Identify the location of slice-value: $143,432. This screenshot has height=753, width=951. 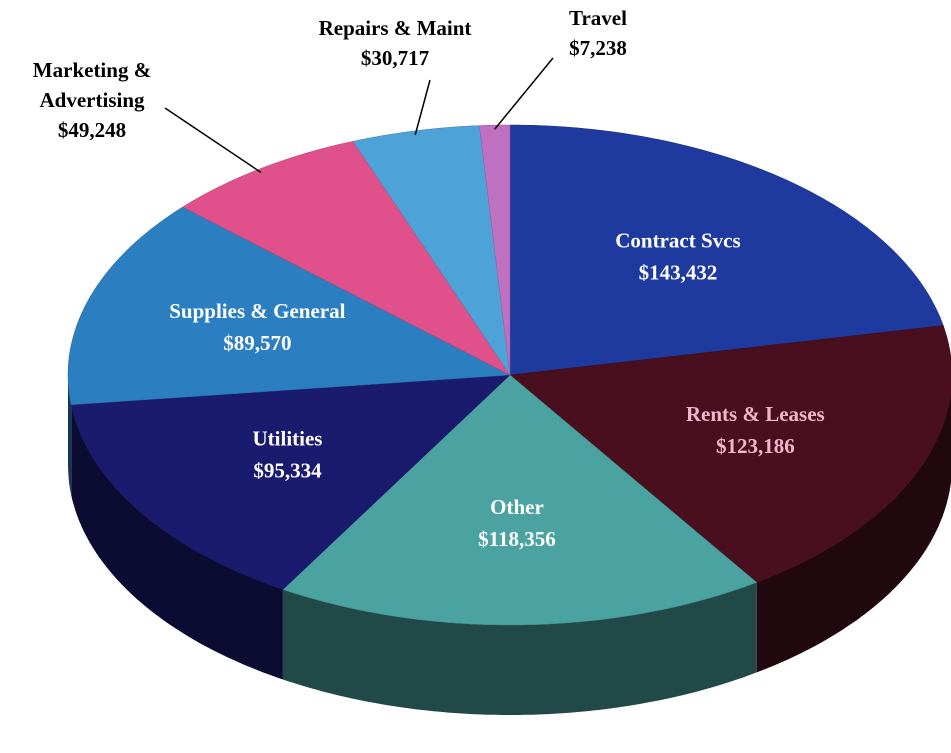
(678, 273).